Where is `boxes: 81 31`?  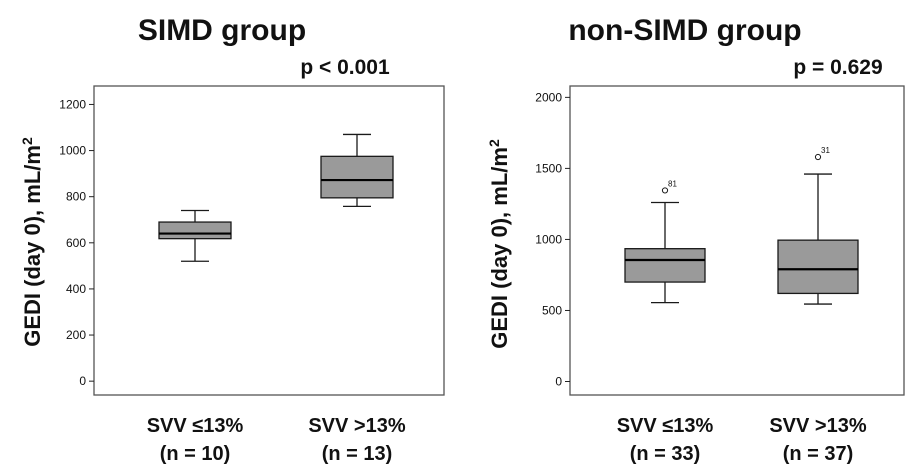 boxes: 81 31 is located at coordinates (741, 225).